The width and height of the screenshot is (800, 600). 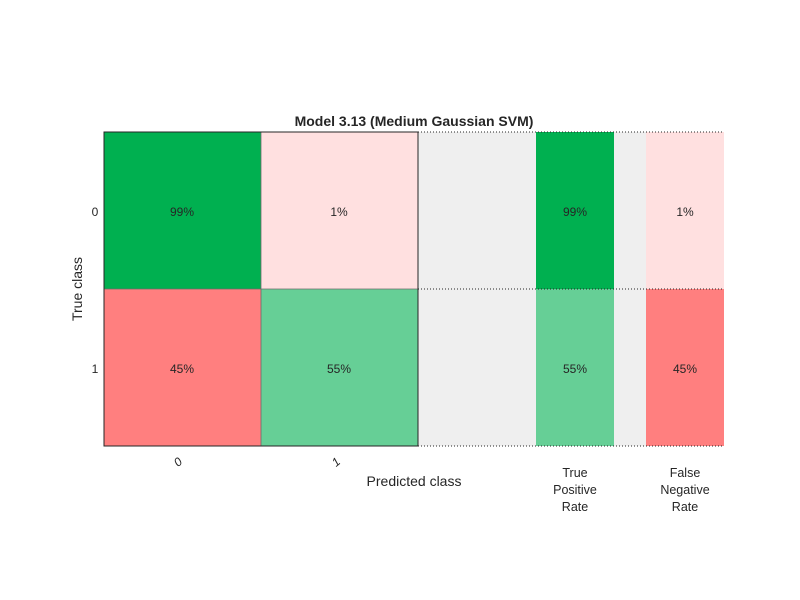 I want to click on fnr-value-label: 45%, so click(x=685, y=369).